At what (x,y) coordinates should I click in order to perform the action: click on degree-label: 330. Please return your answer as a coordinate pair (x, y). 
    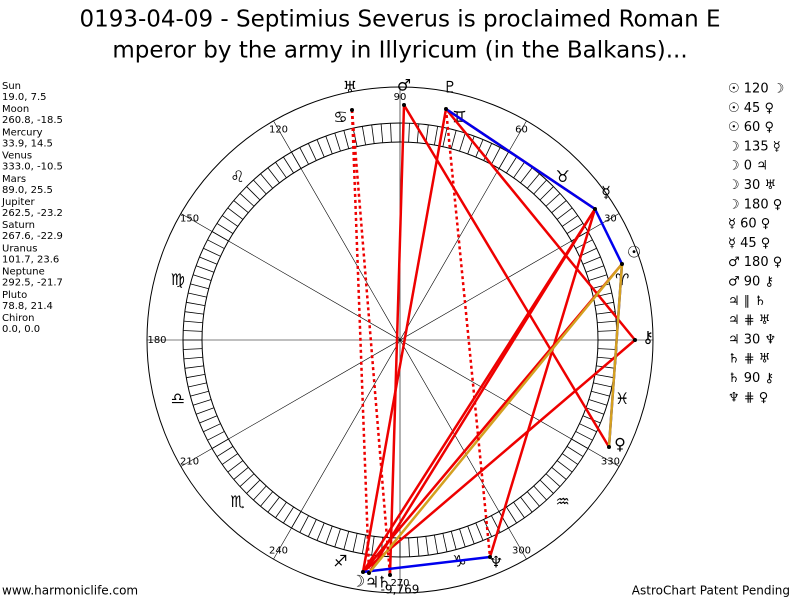
    Looking at the image, I should click on (610, 462).